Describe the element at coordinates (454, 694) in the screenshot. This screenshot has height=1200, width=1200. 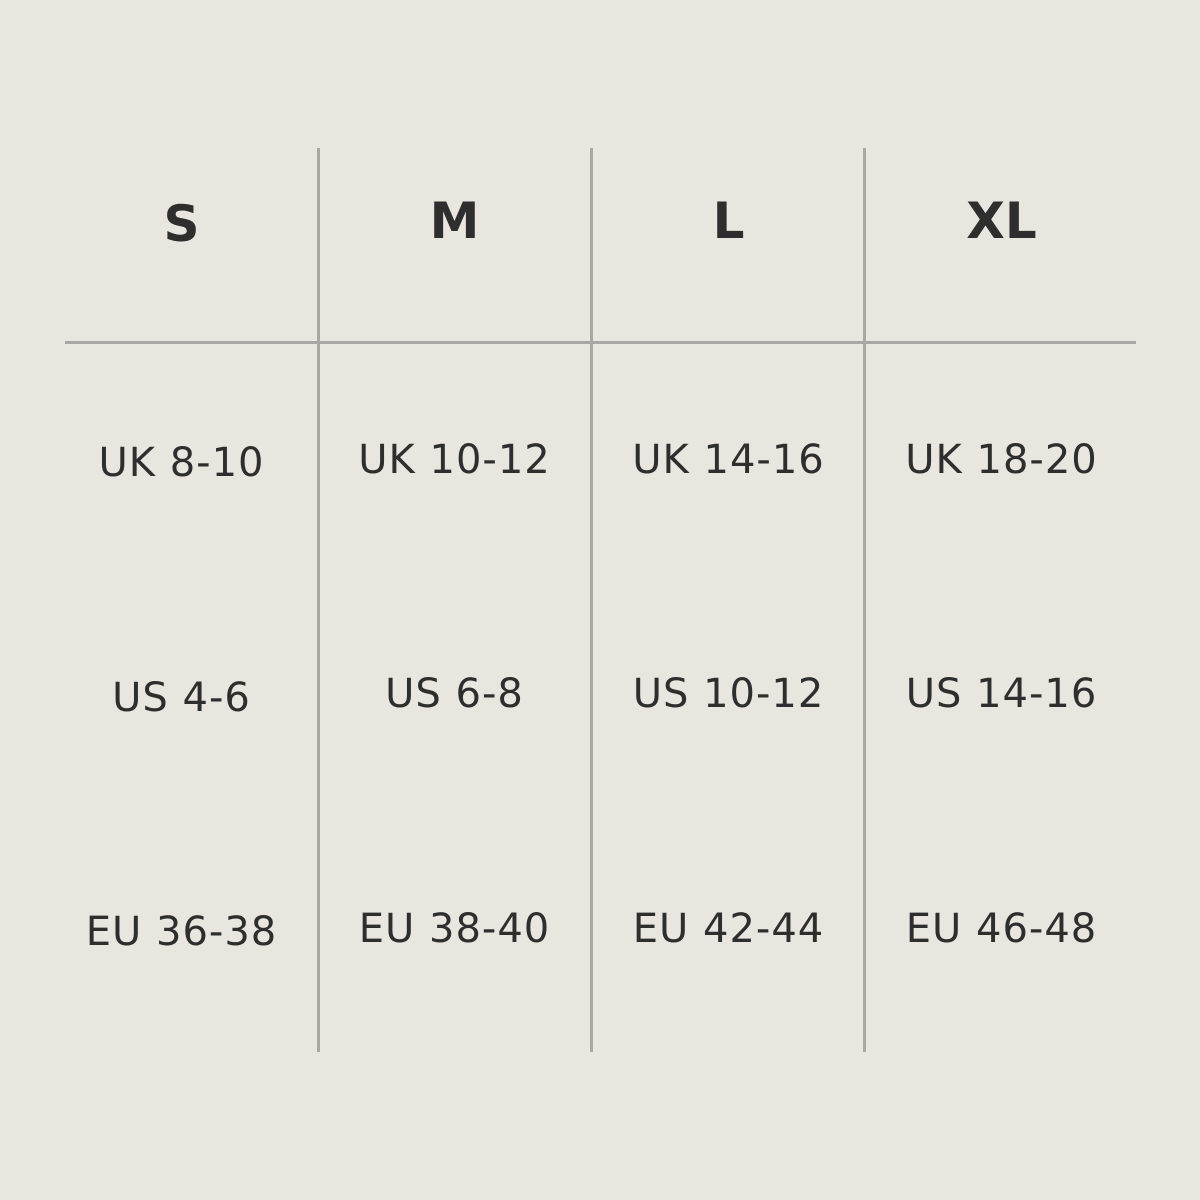
I see `us-size-m: US 6-8` at that location.